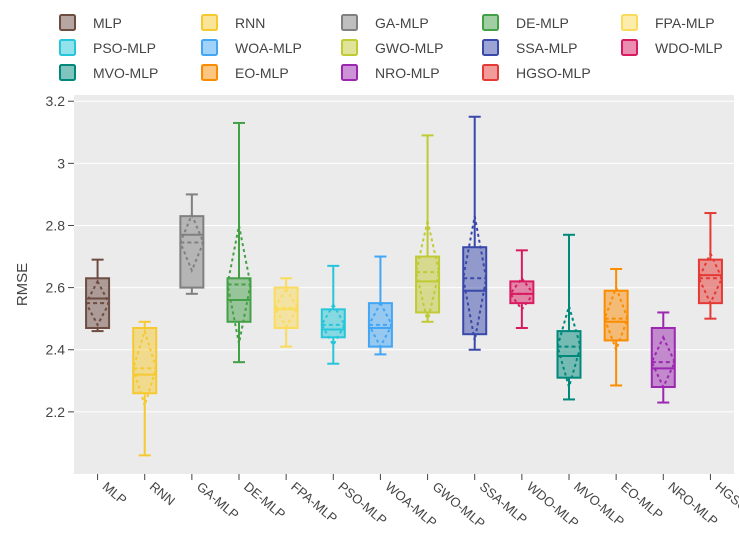  I want to click on legend-item-fpa-mlp: FPA-MLP, so click(668, 22).